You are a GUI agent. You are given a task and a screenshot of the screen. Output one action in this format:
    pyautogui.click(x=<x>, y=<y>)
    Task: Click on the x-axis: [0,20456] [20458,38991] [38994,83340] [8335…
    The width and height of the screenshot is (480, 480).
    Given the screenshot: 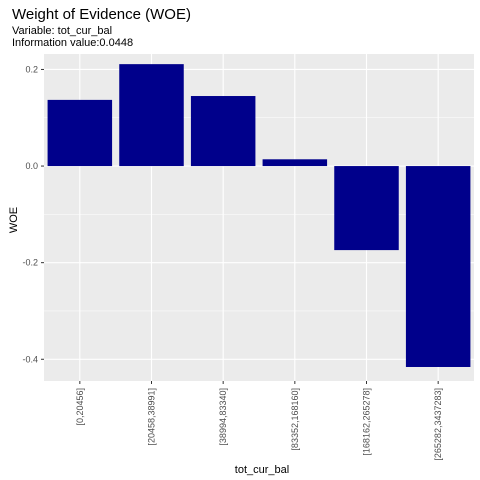 What is the action you would take?
    pyautogui.click(x=259, y=421)
    